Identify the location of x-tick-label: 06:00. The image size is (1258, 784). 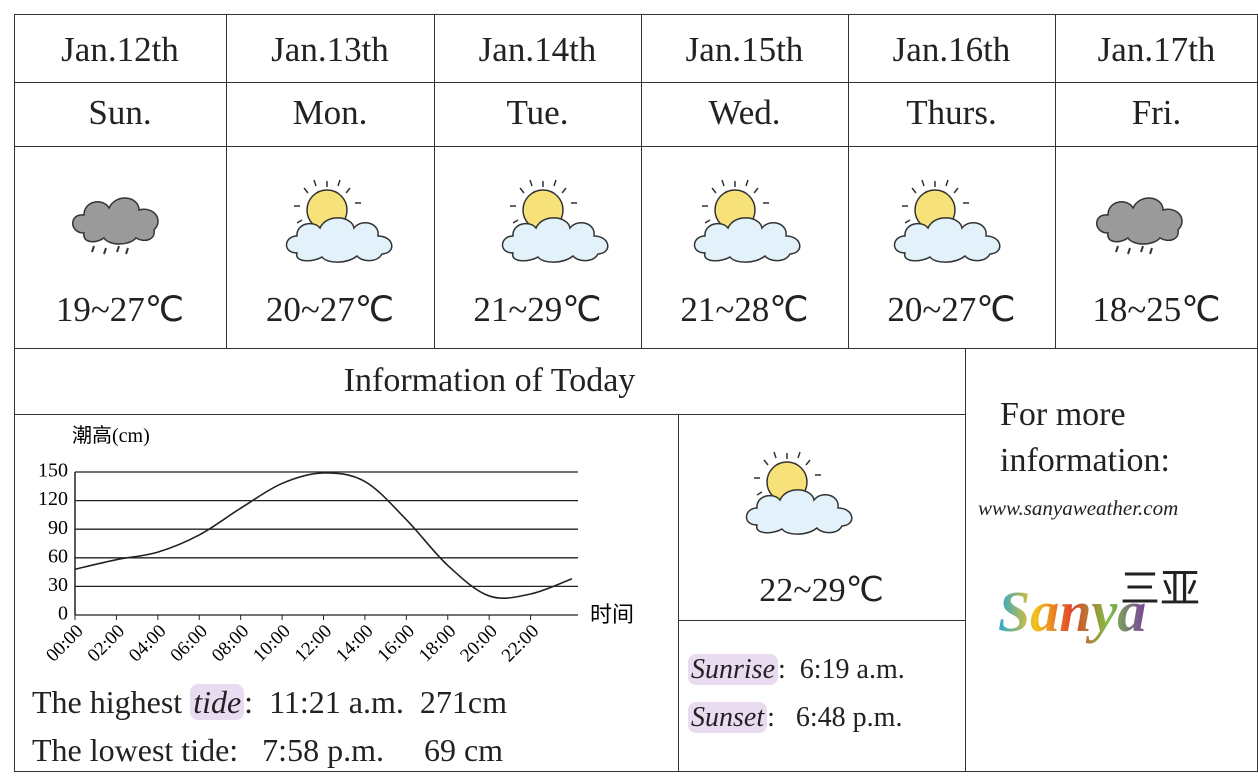
(188, 643).